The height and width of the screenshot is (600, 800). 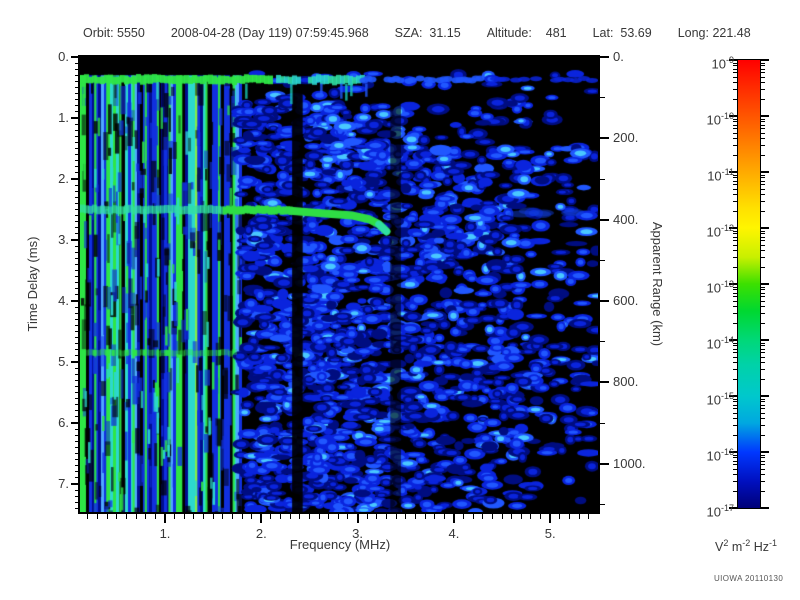 What do you see at coordinates (261, 533) in the screenshot?
I see `x-axis-tick-label: 2.` at bounding box center [261, 533].